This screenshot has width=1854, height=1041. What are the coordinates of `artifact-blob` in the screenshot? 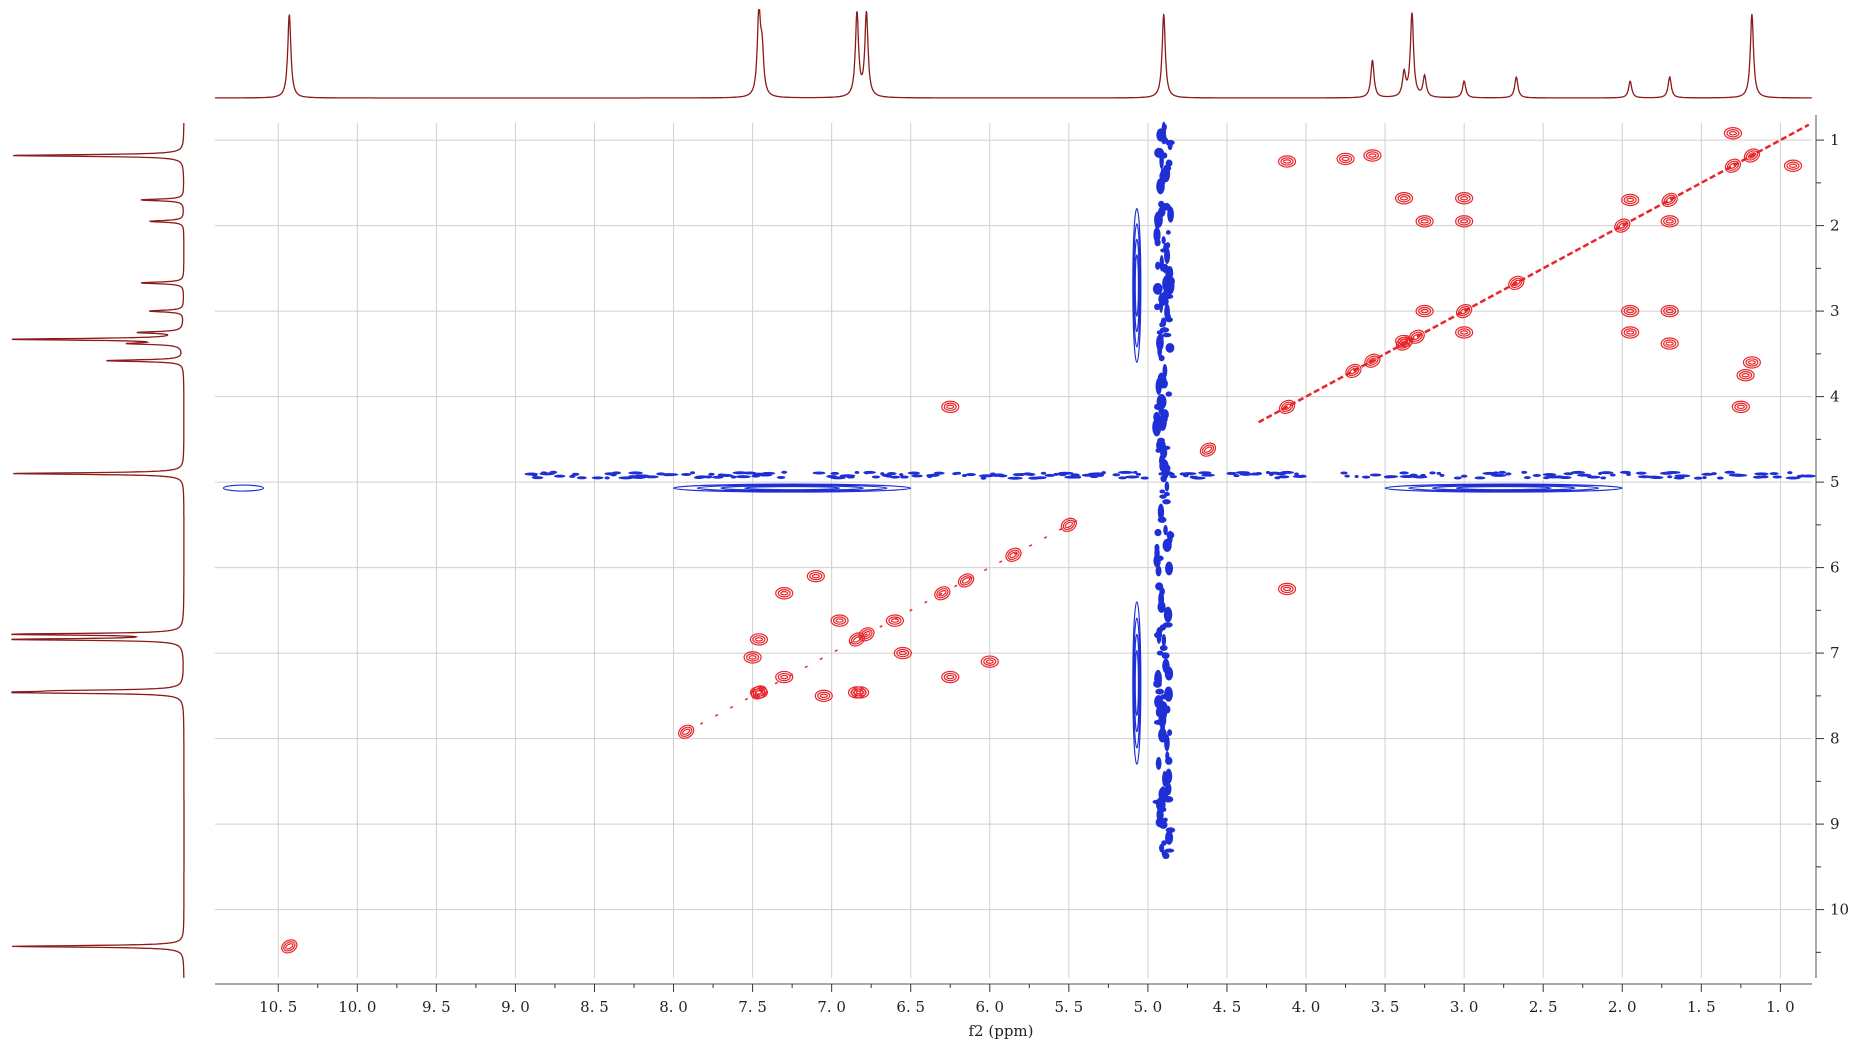 It's located at (243, 488).